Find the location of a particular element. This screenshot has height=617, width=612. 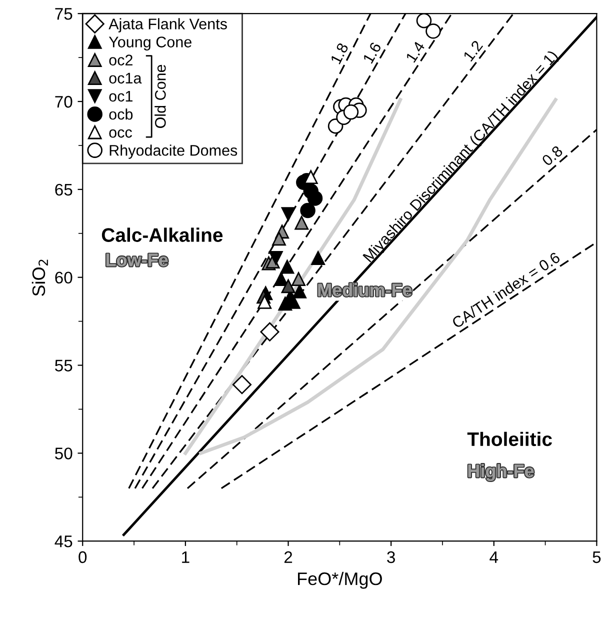

x-tick-label: 1 is located at coordinates (186, 557).